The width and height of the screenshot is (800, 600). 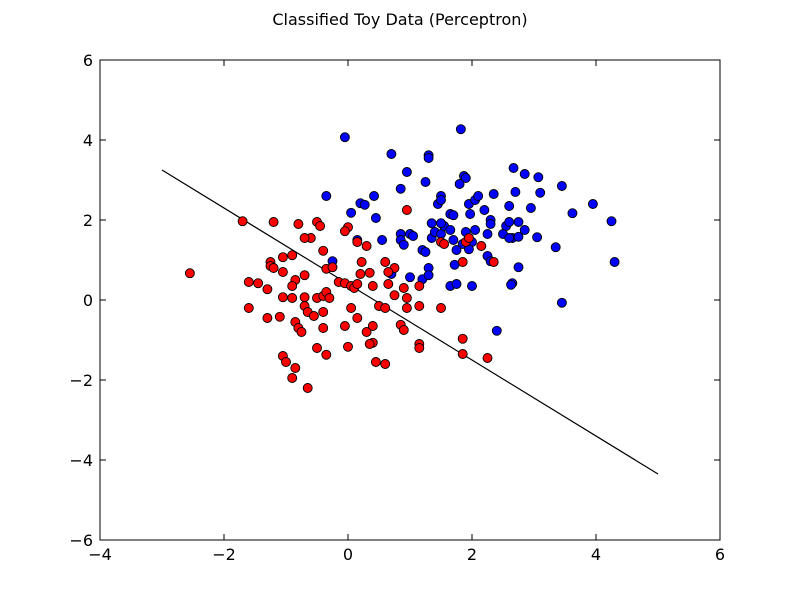 What do you see at coordinates (88, 60) in the screenshot?
I see `y-tick-label: 6` at bounding box center [88, 60].